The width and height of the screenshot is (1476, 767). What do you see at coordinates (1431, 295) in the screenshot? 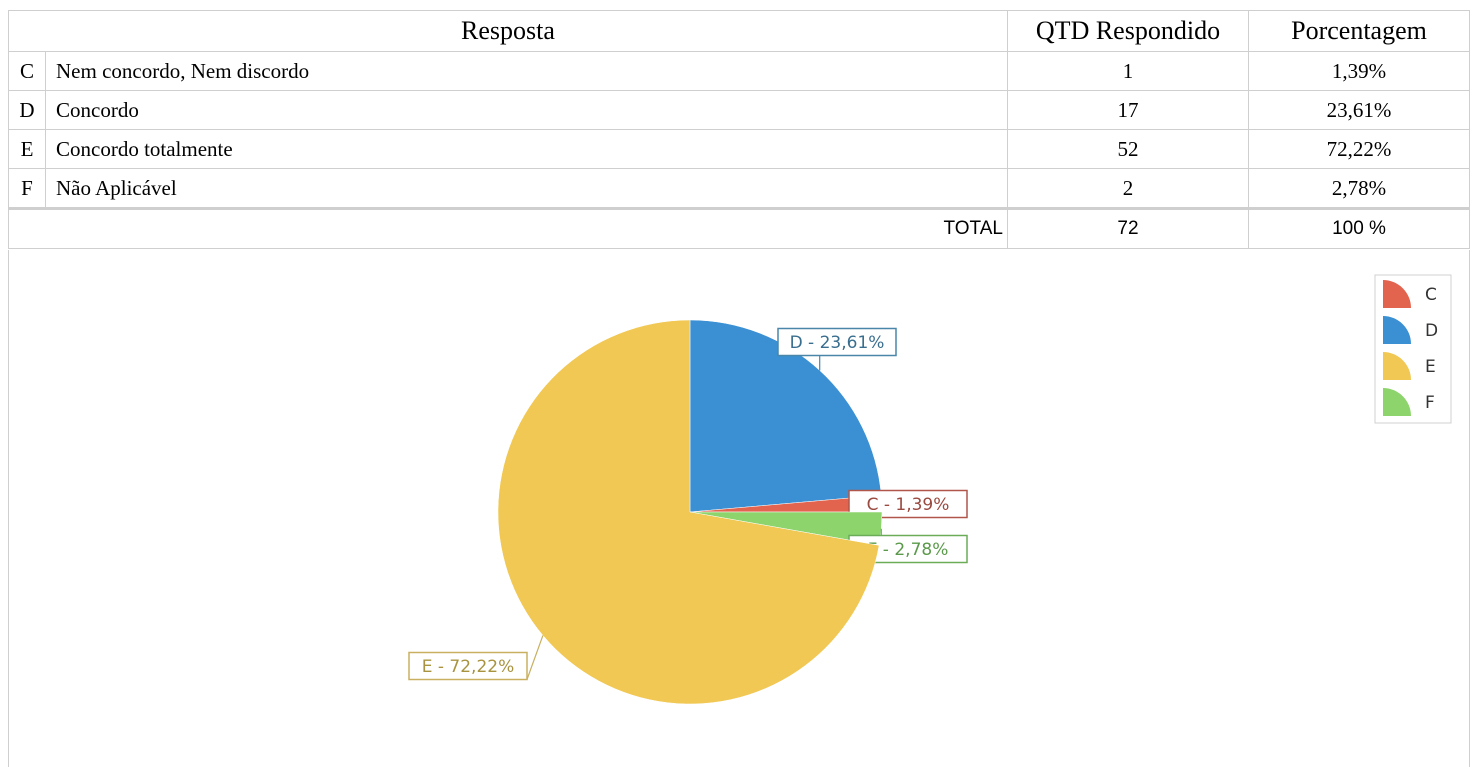
I see `legend-label: C` at bounding box center [1431, 295].